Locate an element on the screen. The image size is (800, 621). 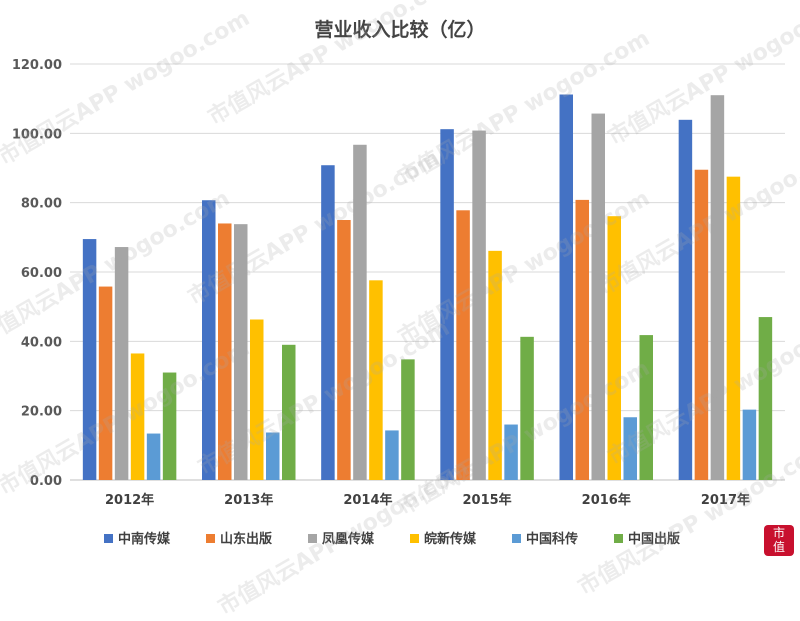
x-tick-label: 2015年 is located at coordinates (486, 500).